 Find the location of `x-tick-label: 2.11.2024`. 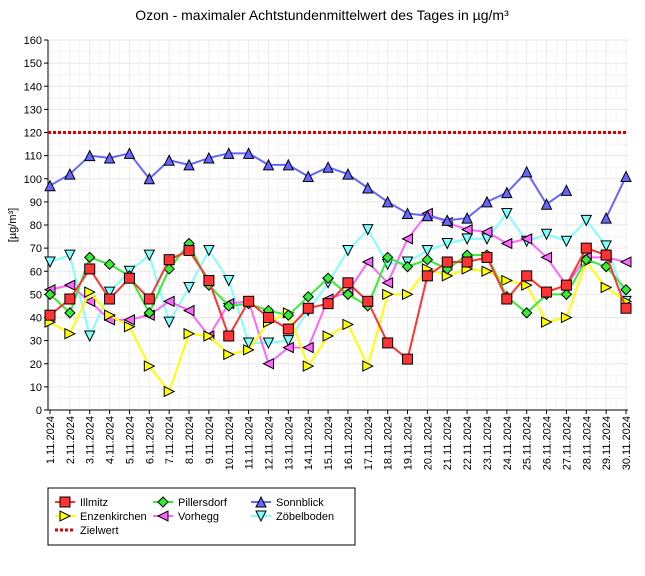

x-tick-label: 2.11.2024 is located at coordinates (71, 440).